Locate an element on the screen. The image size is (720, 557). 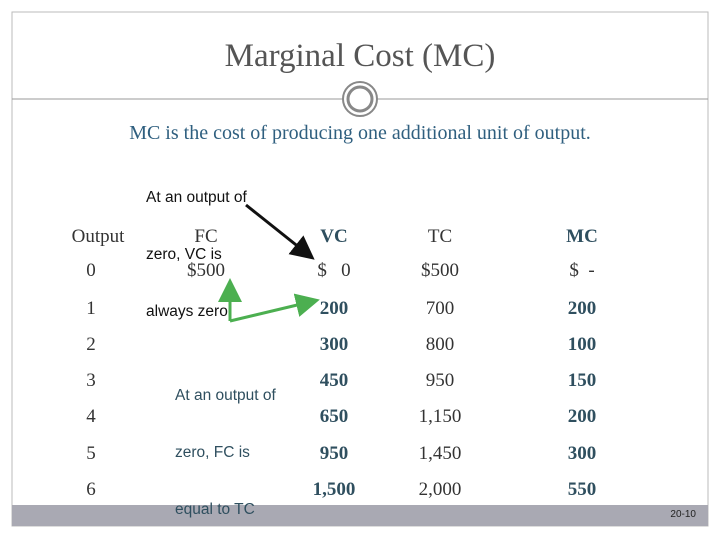
column-header: FC is located at coordinates (206, 236).